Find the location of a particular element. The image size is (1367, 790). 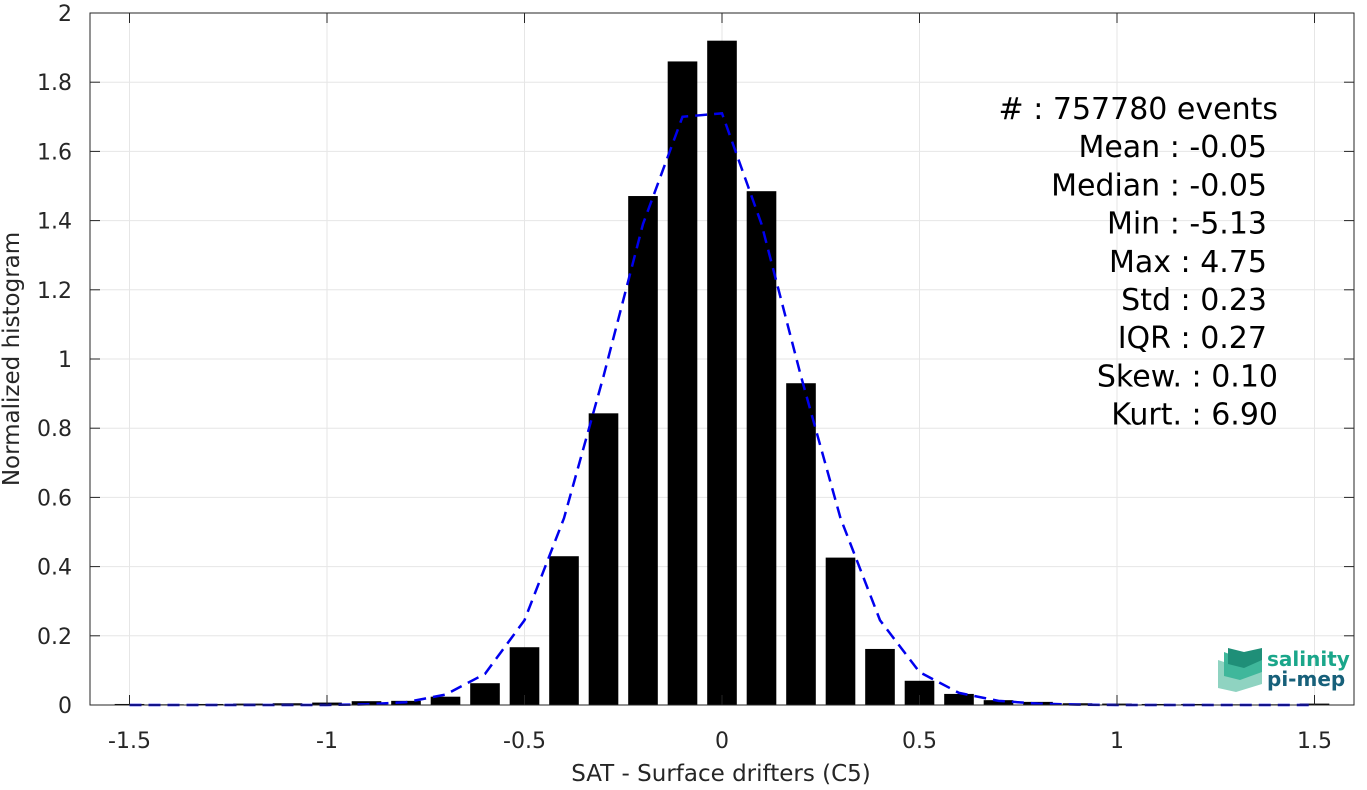

x-tick-label: 0.5 is located at coordinates (919, 741).